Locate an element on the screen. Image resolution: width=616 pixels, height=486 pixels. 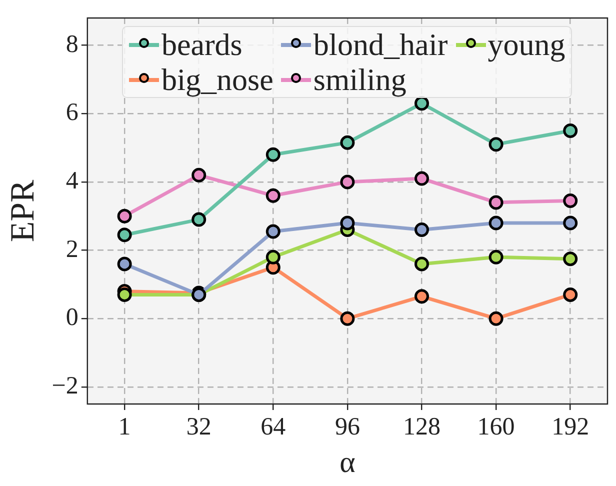
legend-label: blond_hair is located at coordinates (380, 44).